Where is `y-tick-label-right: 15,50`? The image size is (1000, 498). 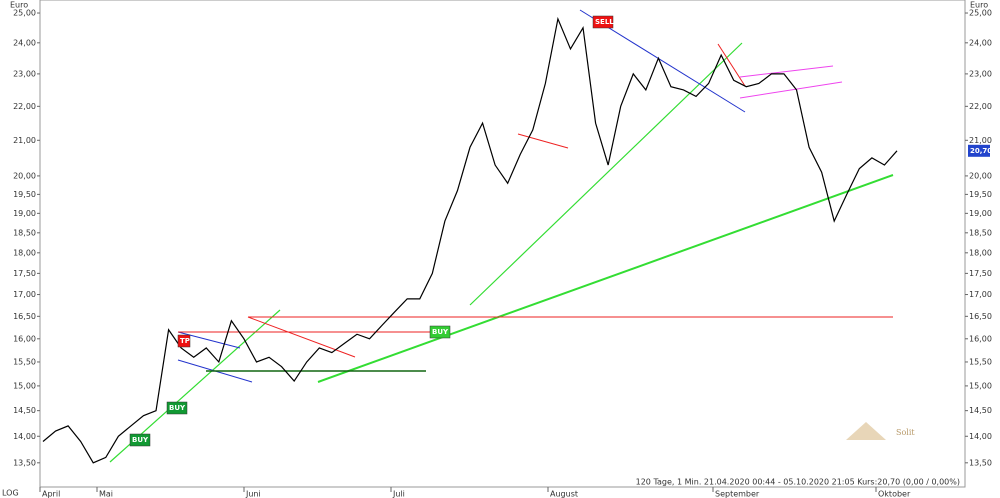
y-tick-label-right: 15,50 is located at coordinates (980, 361).